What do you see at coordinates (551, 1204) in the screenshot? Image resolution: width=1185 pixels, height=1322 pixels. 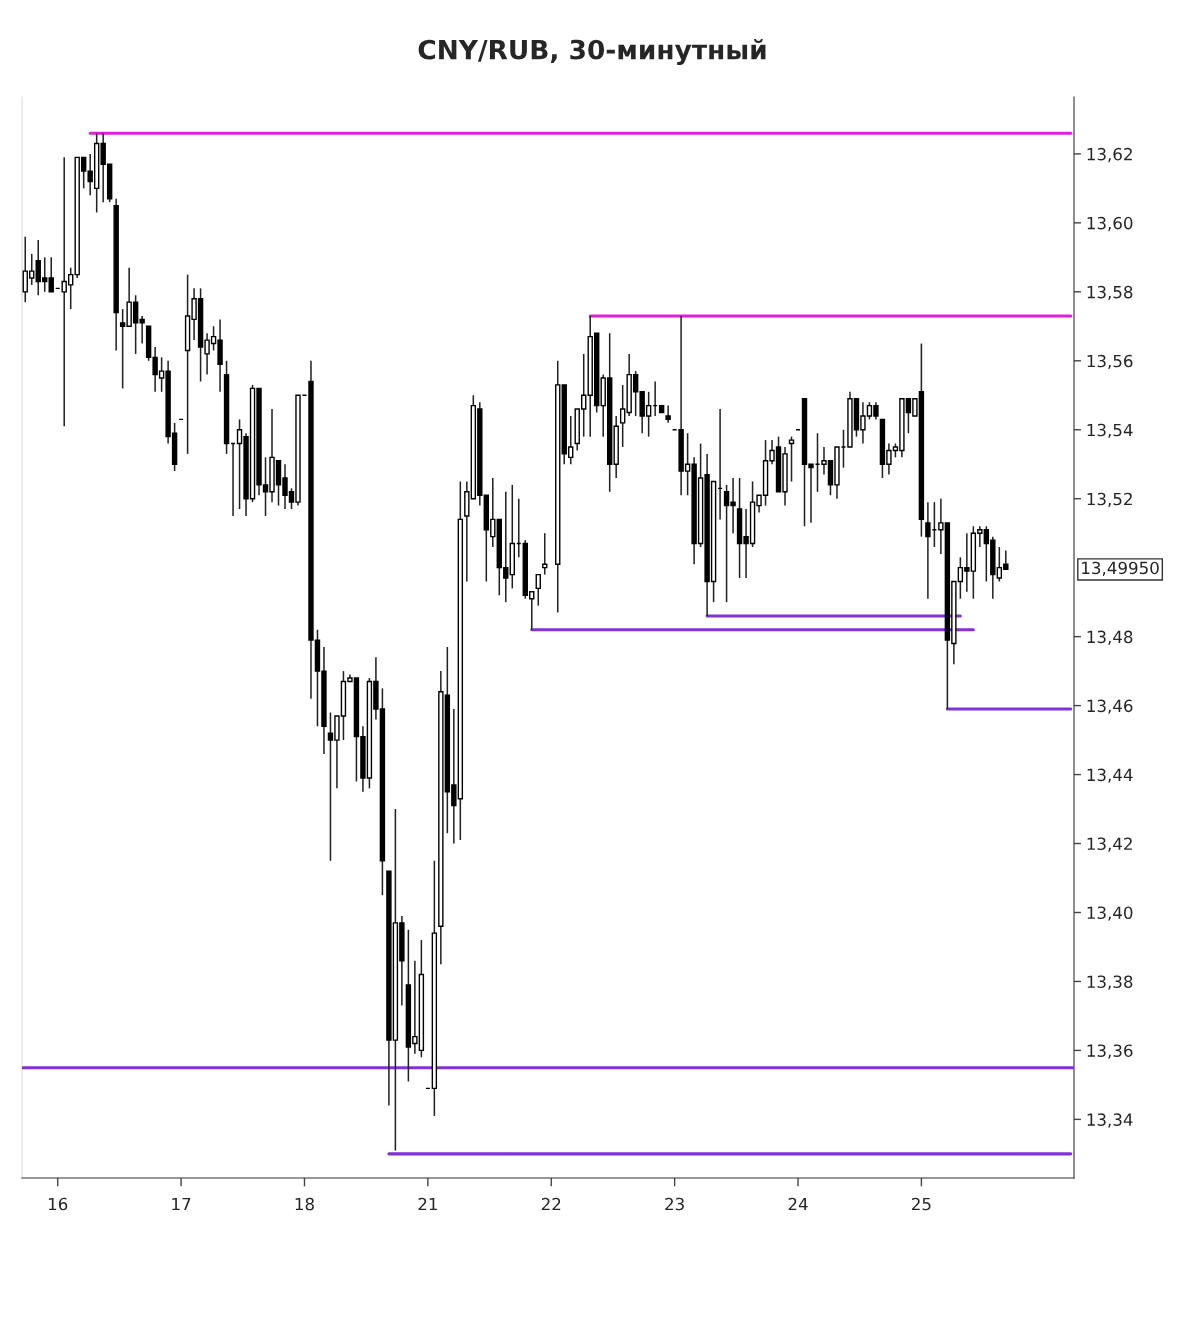 I see `x-tick-label: 22` at bounding box center [551, 1204].